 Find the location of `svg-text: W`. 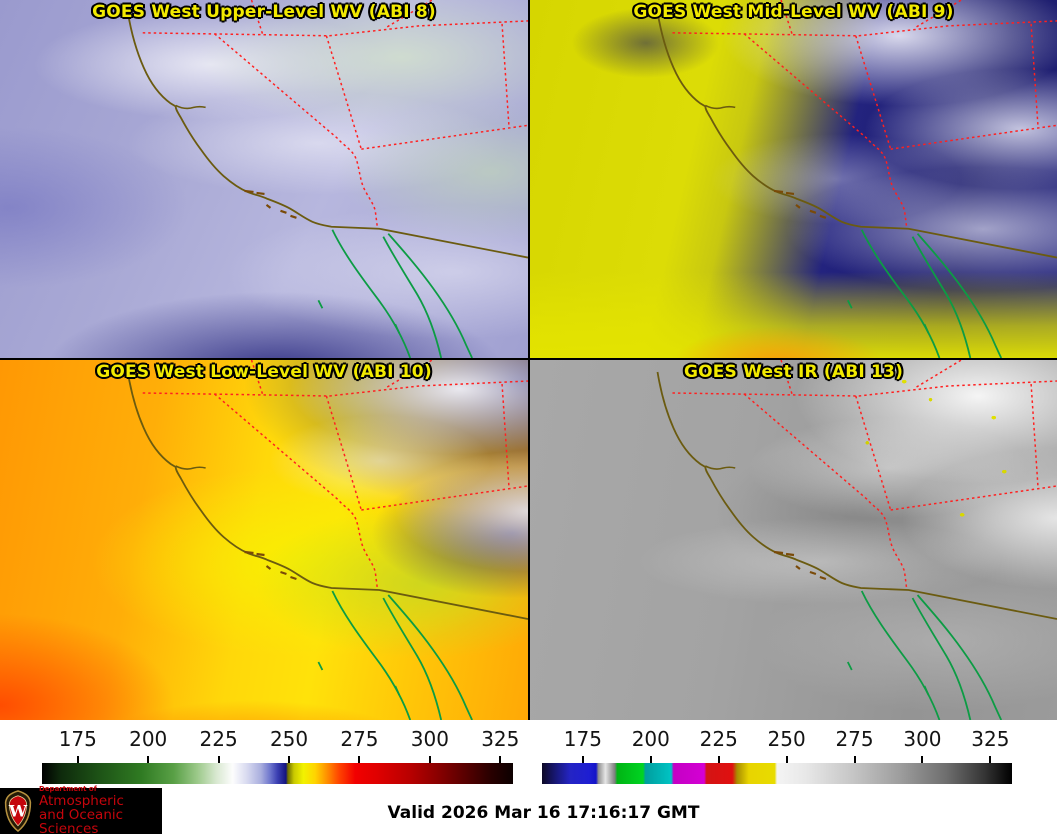

svg-text: W is located at coordinates (18, 811).